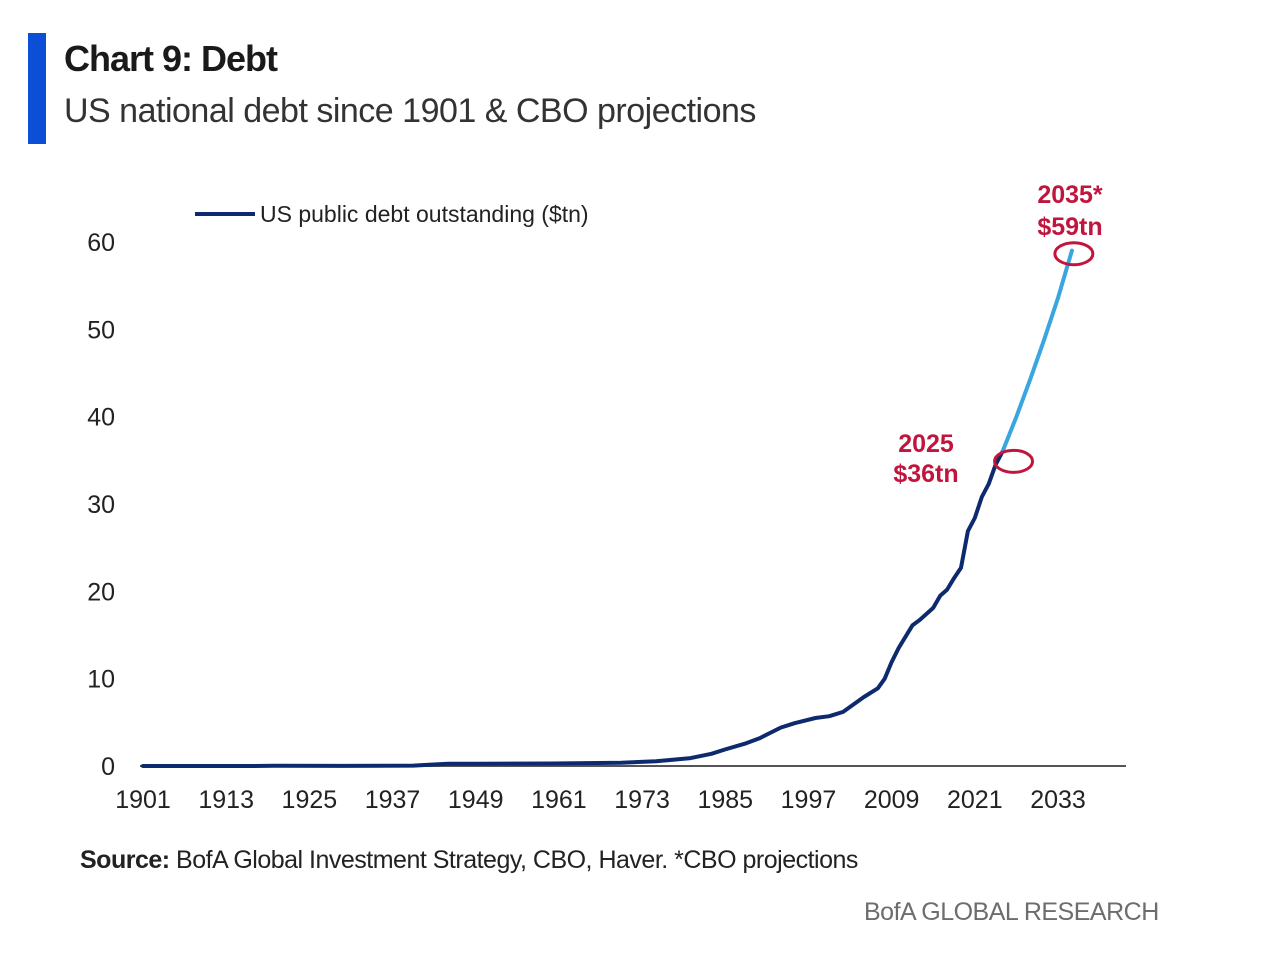 Image resolution: width=1284 pixels, height=972 pixels. I want to click on x-tick-label: 1997, so click(809, 800).